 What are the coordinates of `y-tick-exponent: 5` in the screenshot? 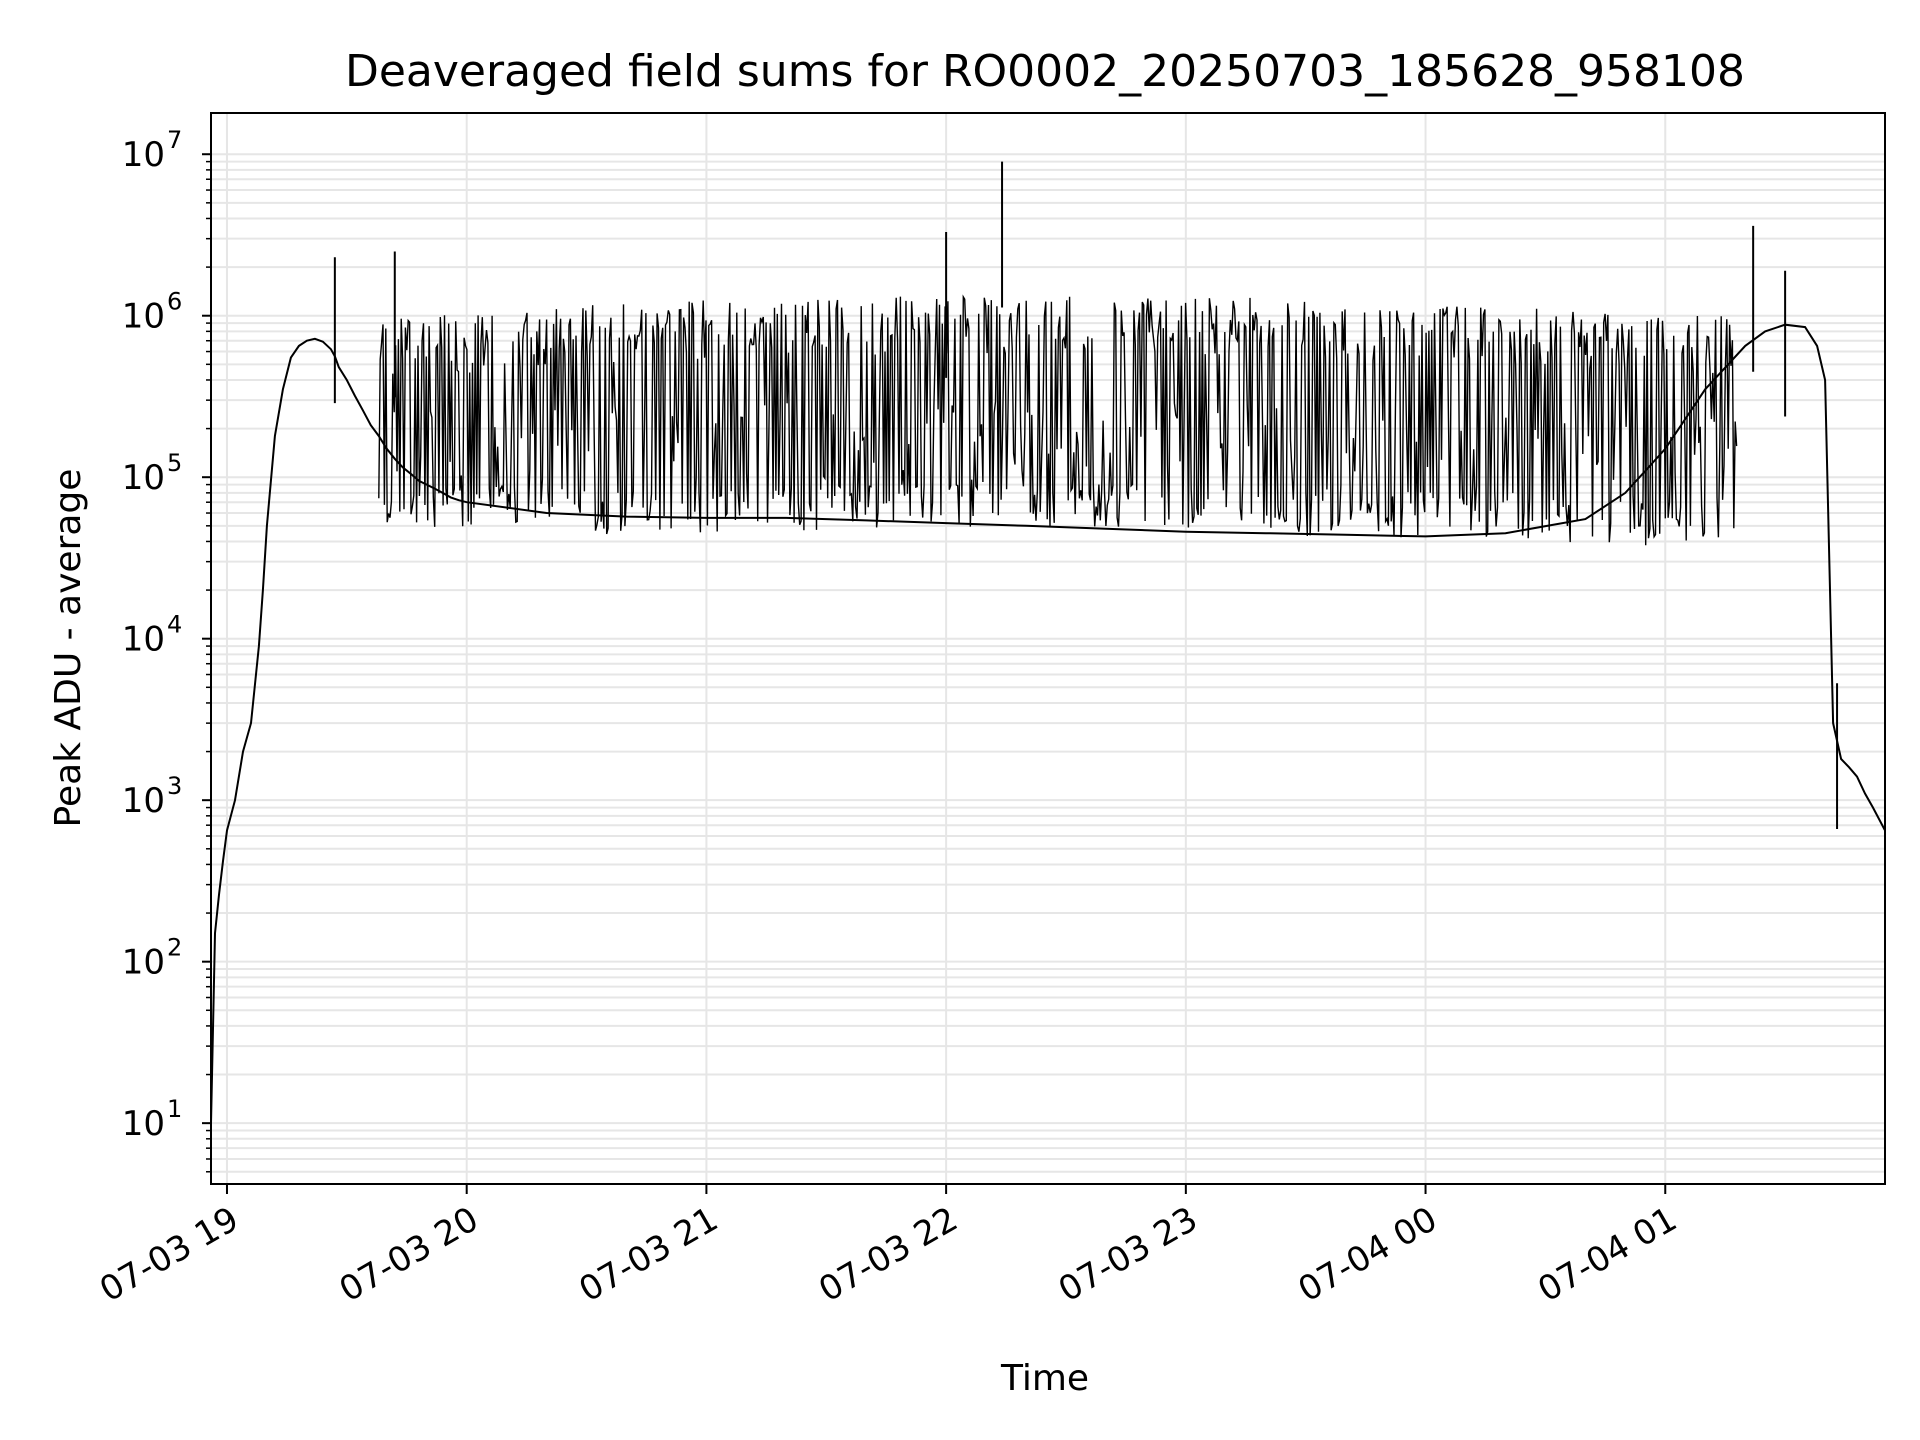 It's located at (174, 463).